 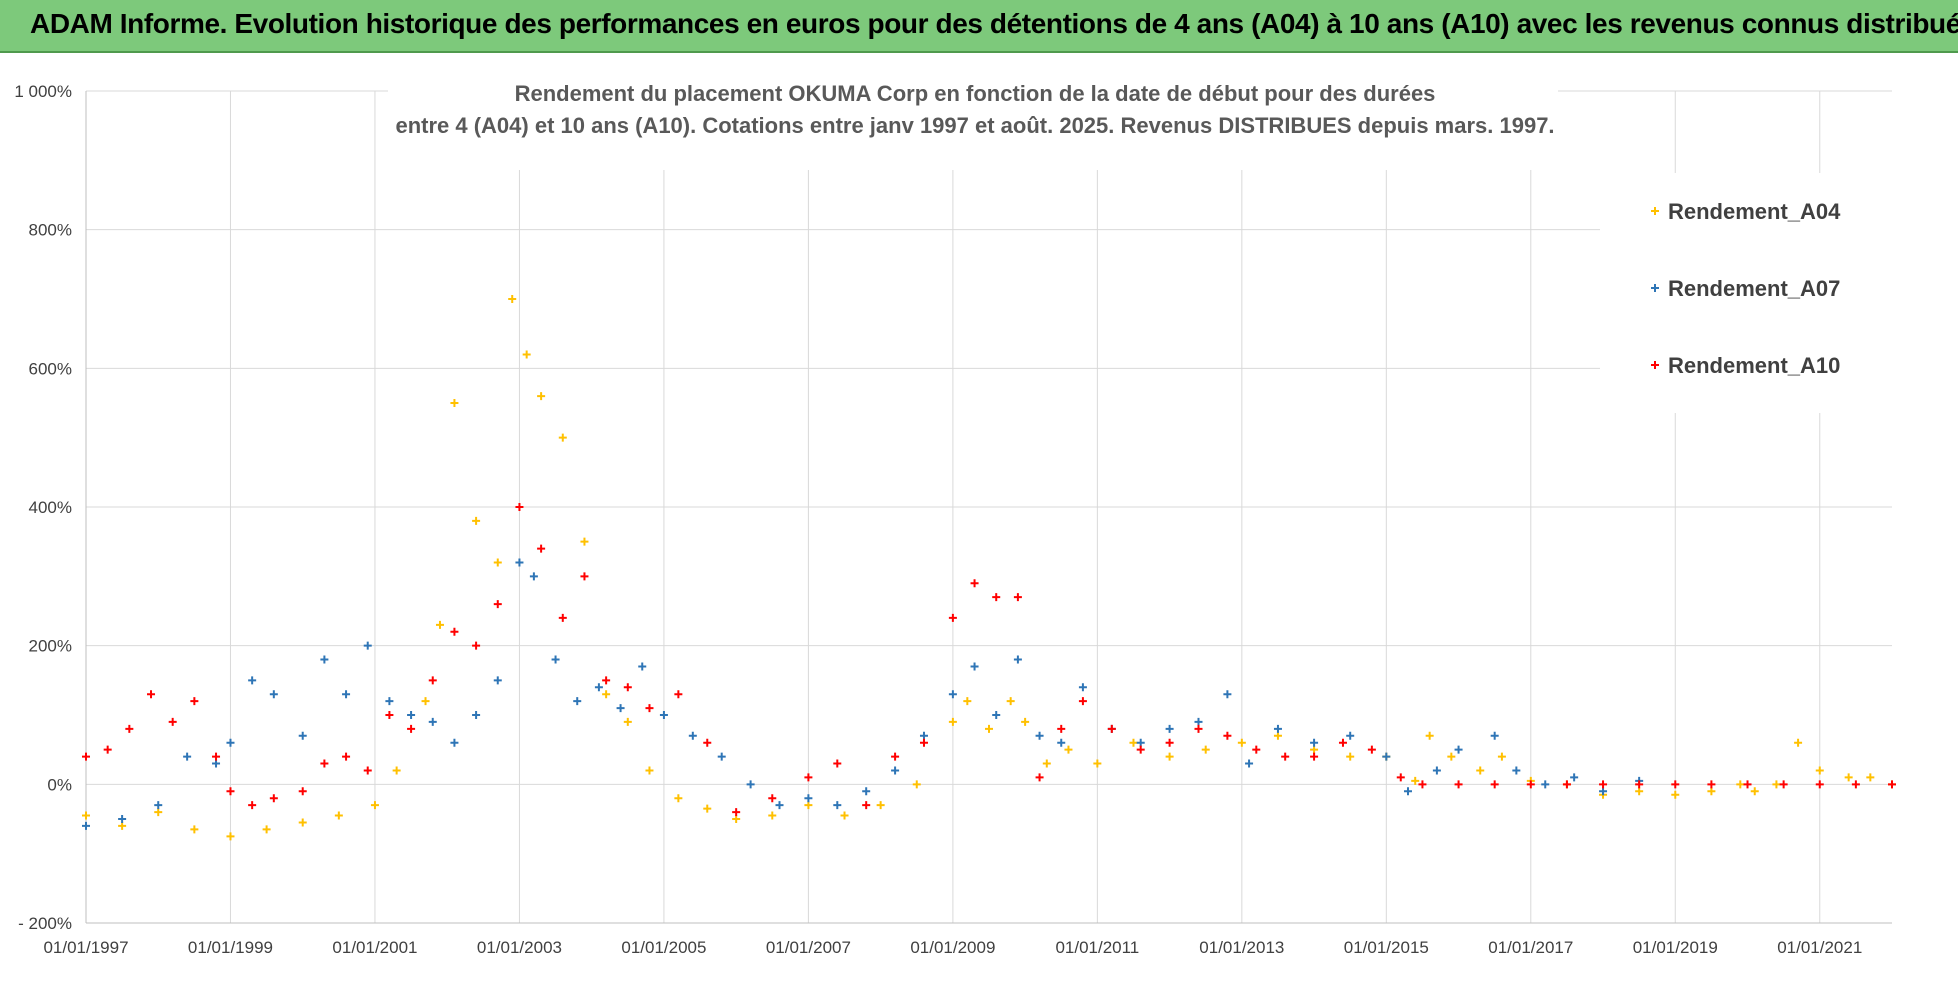 What do you see at coordinates (1750, 293) in the screenshot?
I see `legend-box` at bounding box center [1750, 293].